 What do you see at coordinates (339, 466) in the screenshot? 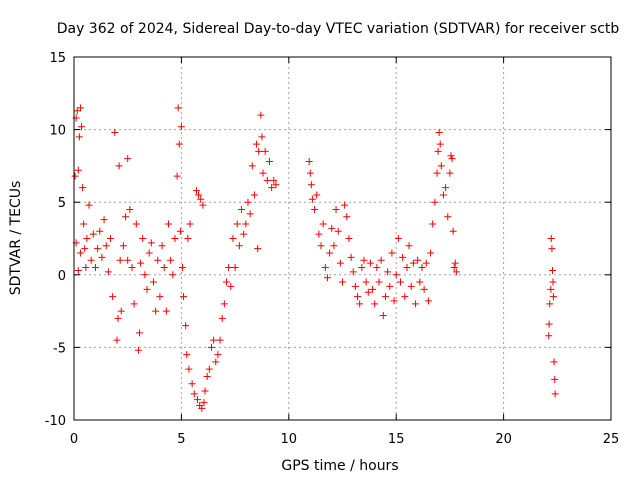
I see `x-axis-label: GPS time / hours` at bounding box center [339, 466].